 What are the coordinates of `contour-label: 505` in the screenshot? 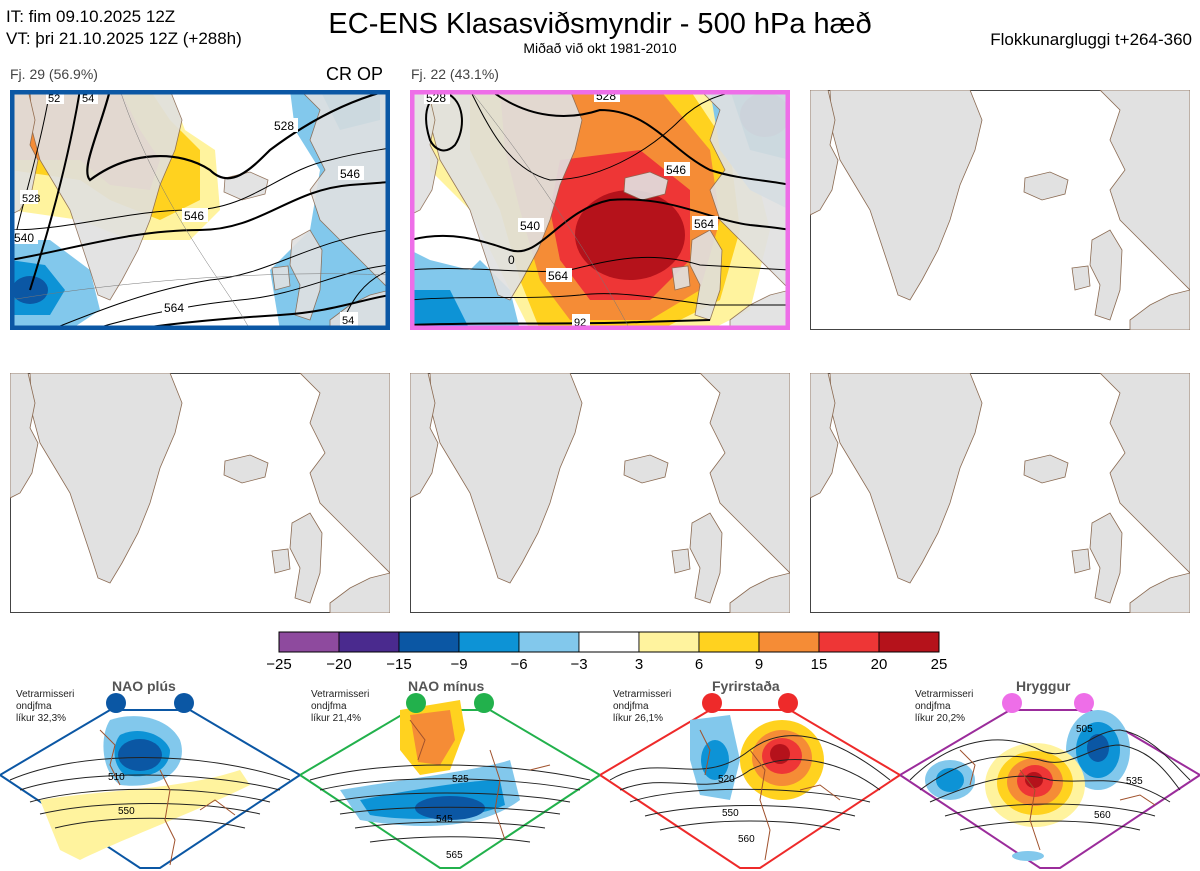 It's located at (1084, 729).